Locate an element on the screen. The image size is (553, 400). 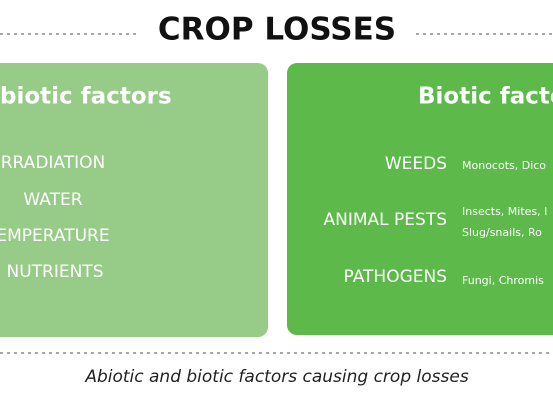
biotic-label: ANIMAL PESTS is located at coordinates (386, 220).